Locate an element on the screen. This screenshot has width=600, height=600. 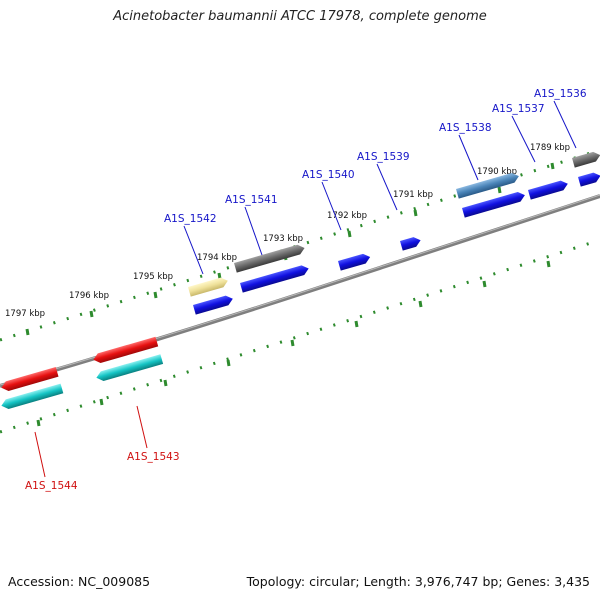
gene-label: A1S_1543 is located at coordinates (153, 457).